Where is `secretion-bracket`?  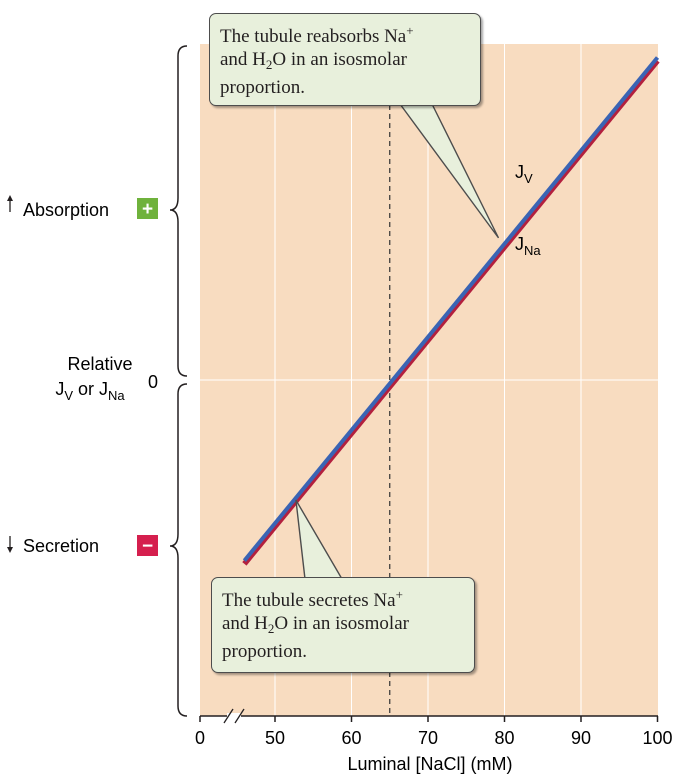 secretion-bracket is located at coordinates (178, 550).